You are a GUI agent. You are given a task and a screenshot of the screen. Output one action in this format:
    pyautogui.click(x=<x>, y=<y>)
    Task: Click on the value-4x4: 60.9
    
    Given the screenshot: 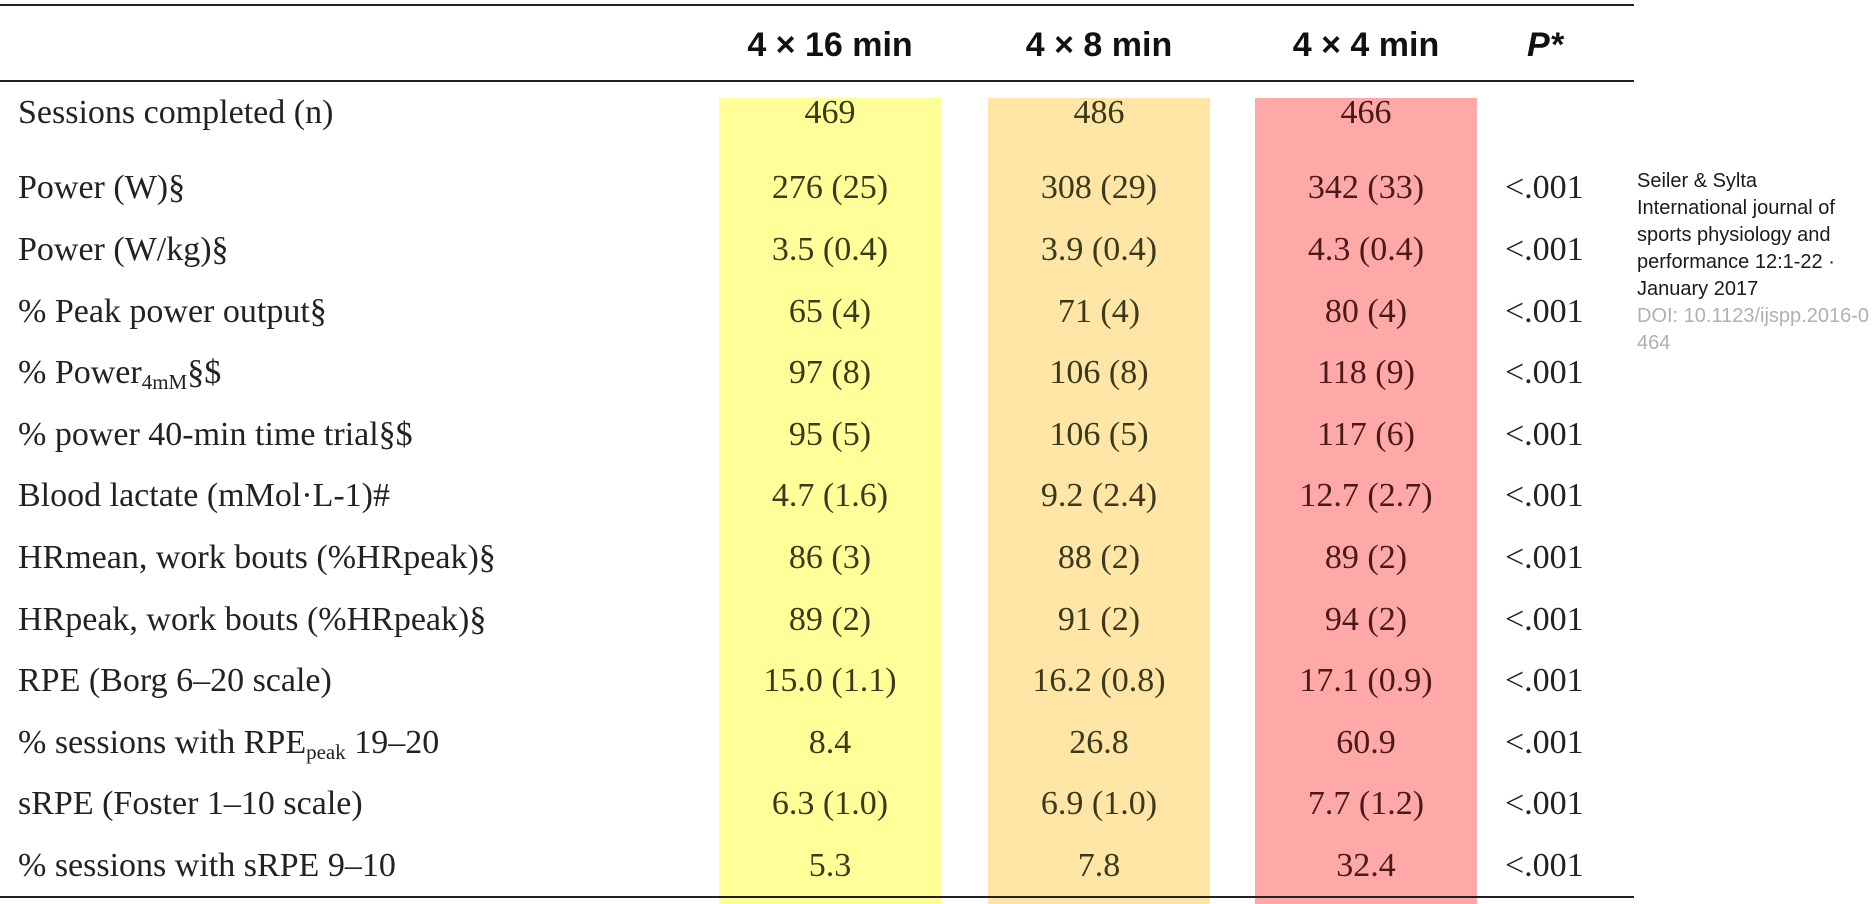 What is the action you would take?
    pyautogui.click(x=1366, y=742)
    